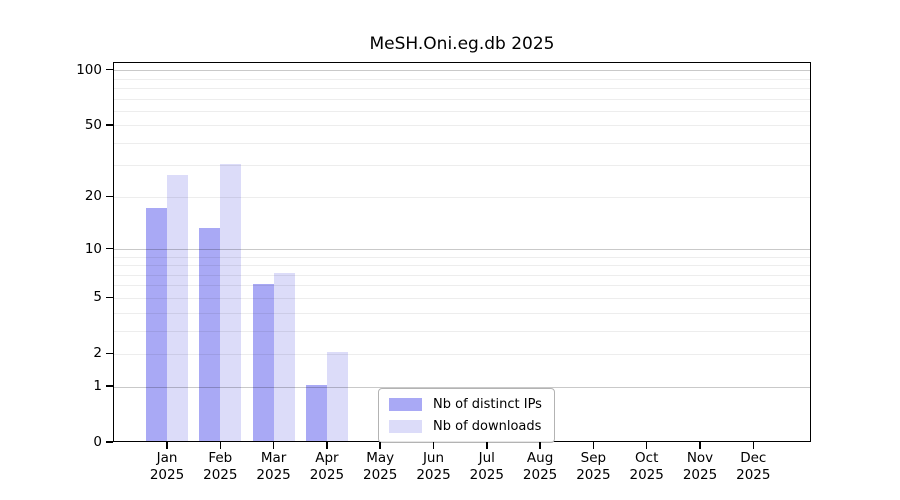 Image resolution: width=900 pixels, height=500 pixels. I want to click on x-axis-label-month: Nov, so click(700, 458).